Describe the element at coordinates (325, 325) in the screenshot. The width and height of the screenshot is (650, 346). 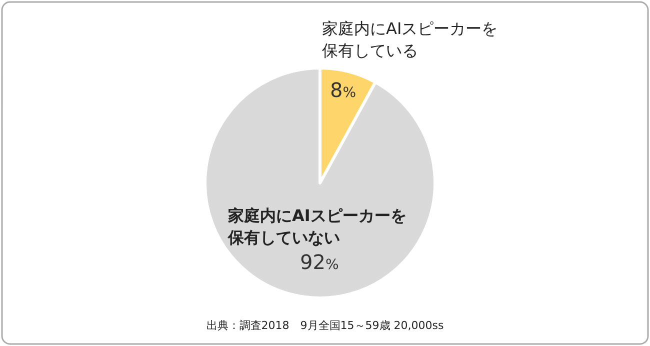
I see `source-note: 出典：調査2018 9月全国15～59歳 20,000ss` at that location.